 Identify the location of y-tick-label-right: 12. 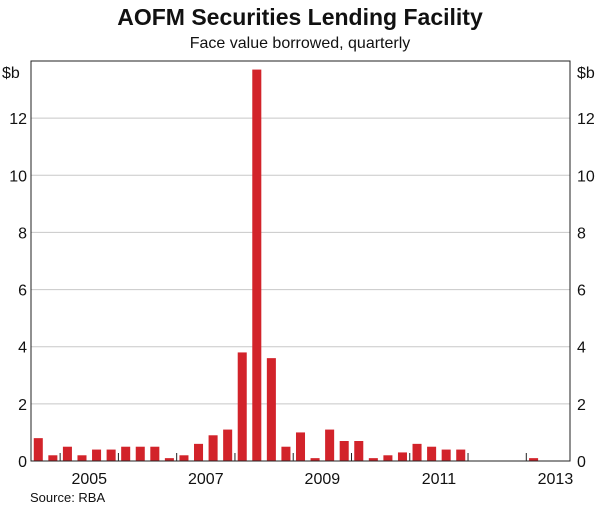
(586, 119).